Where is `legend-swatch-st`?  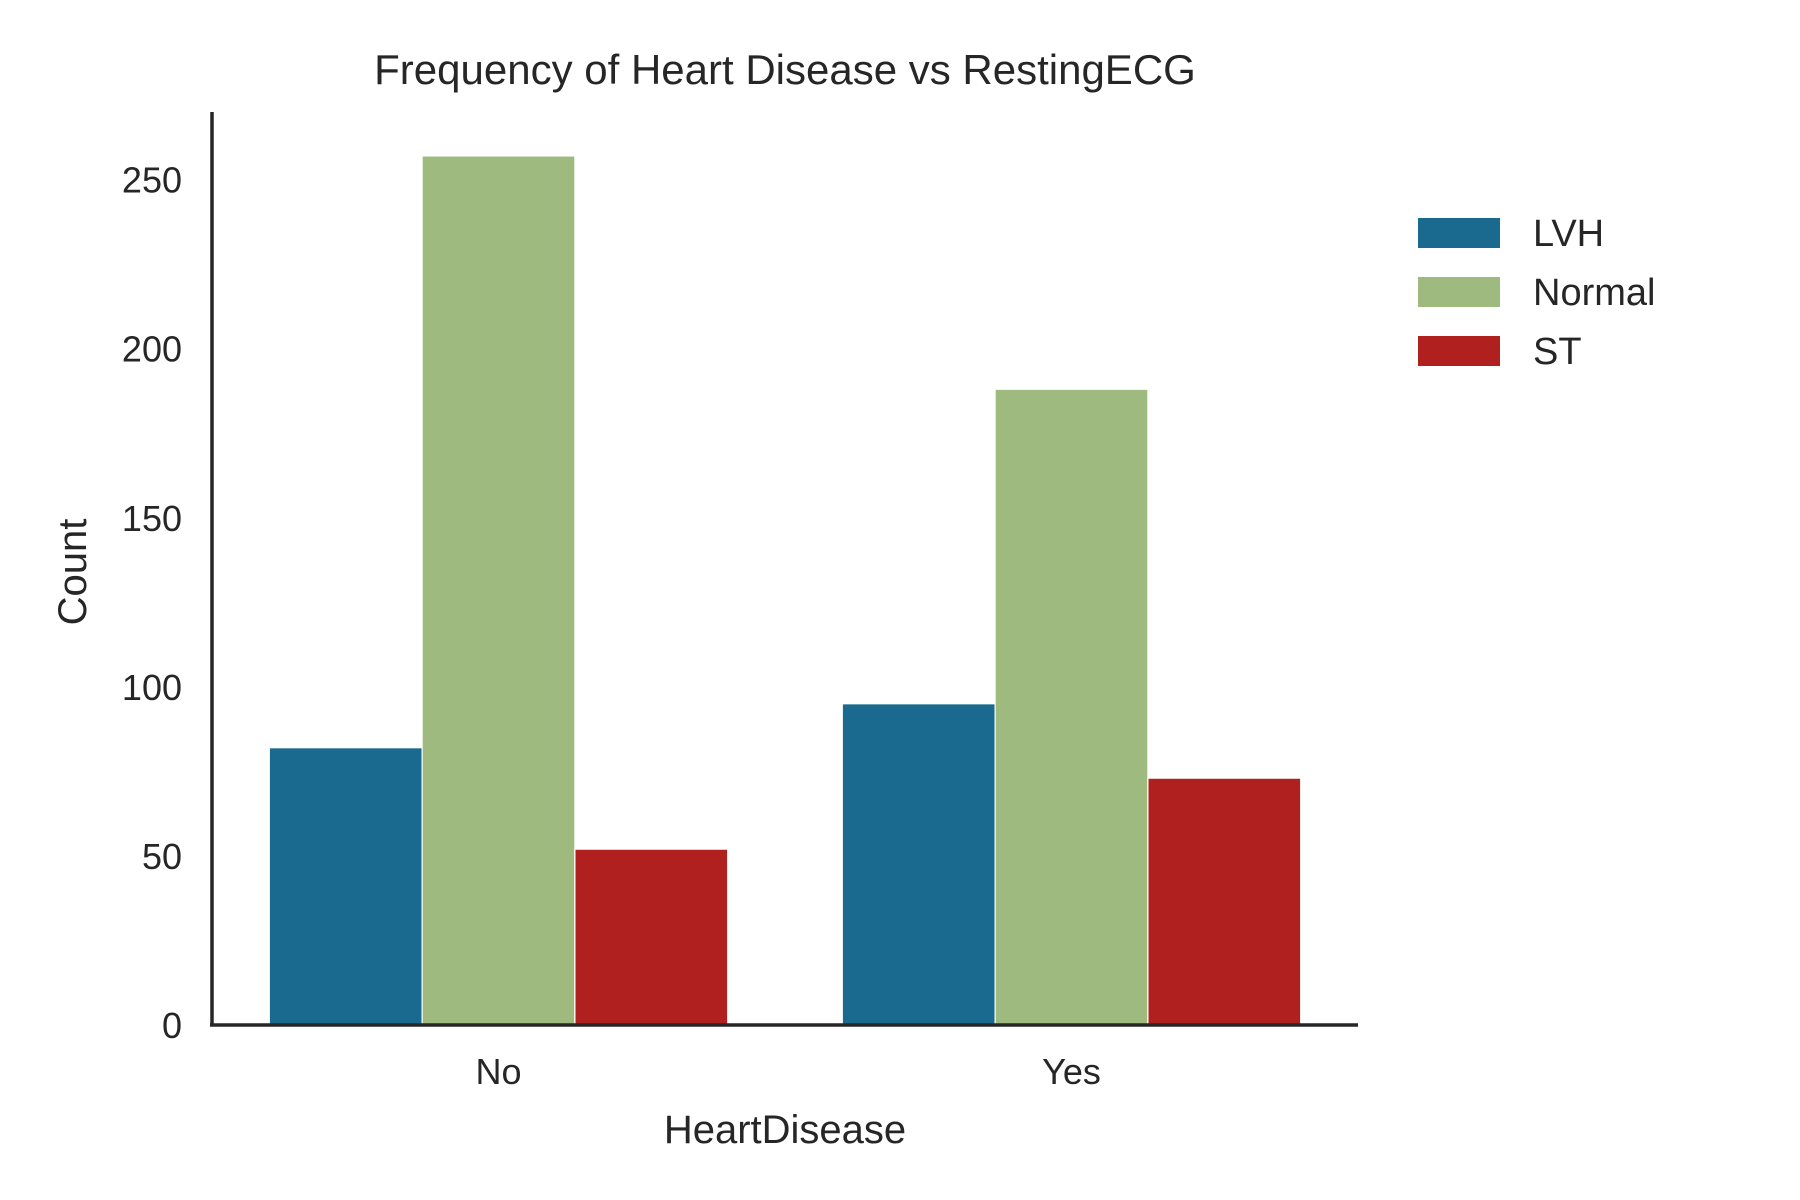
legend-swatch-st is located at coordinates (1459, 351).